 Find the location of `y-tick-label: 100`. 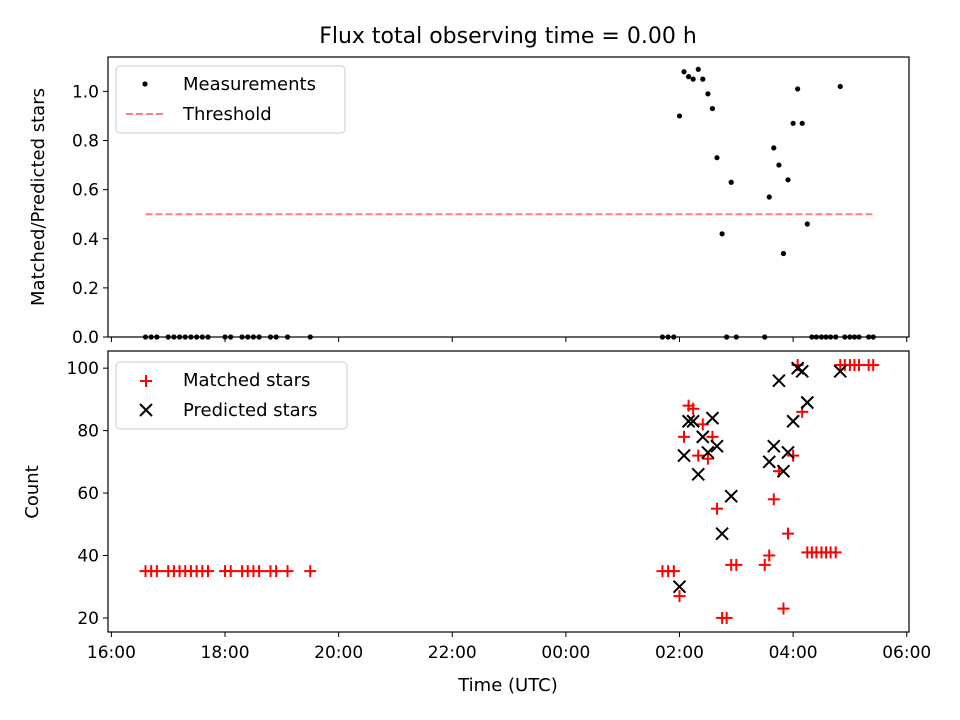

y-tick-label: 100 is located at coordinates (83, 369).